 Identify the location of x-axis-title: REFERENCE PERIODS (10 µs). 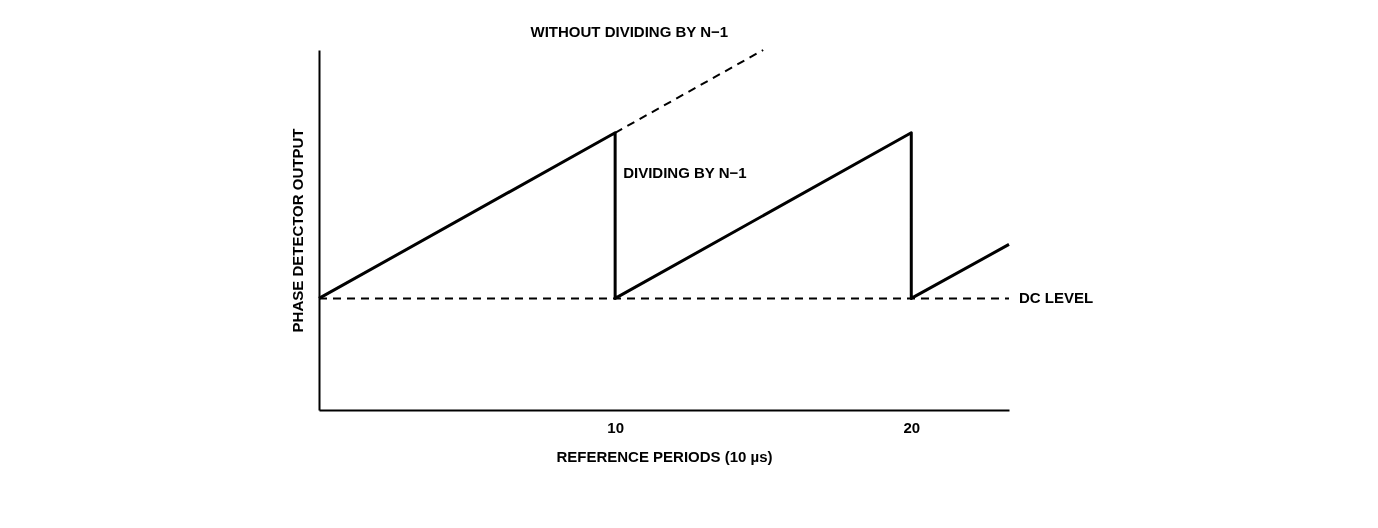
(664, 456).